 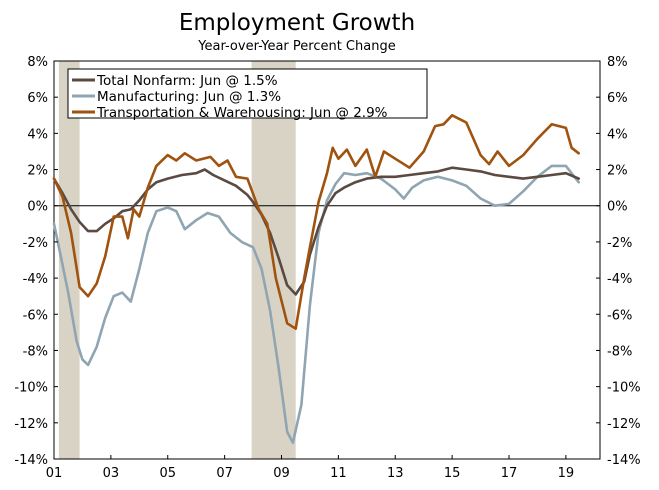 What do you see at coordinates (619, 279) in the screenshot?
I see `y-right-tick-label: -4%` at bounding box center [619, 279].